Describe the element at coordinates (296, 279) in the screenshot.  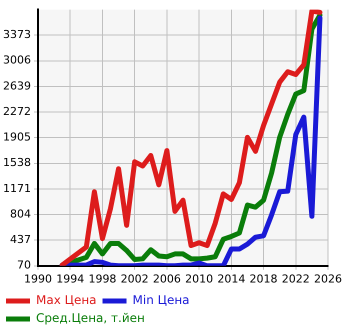
I see `x-tick-label: 2022` at that location.